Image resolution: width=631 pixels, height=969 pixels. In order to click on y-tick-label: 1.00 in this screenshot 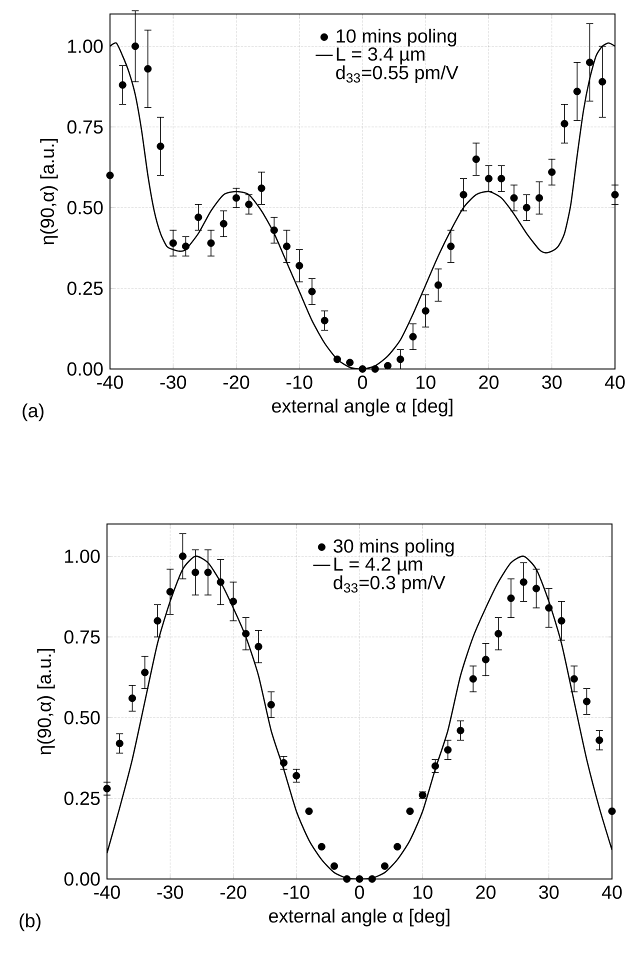, I will do `click(85, 46)`.